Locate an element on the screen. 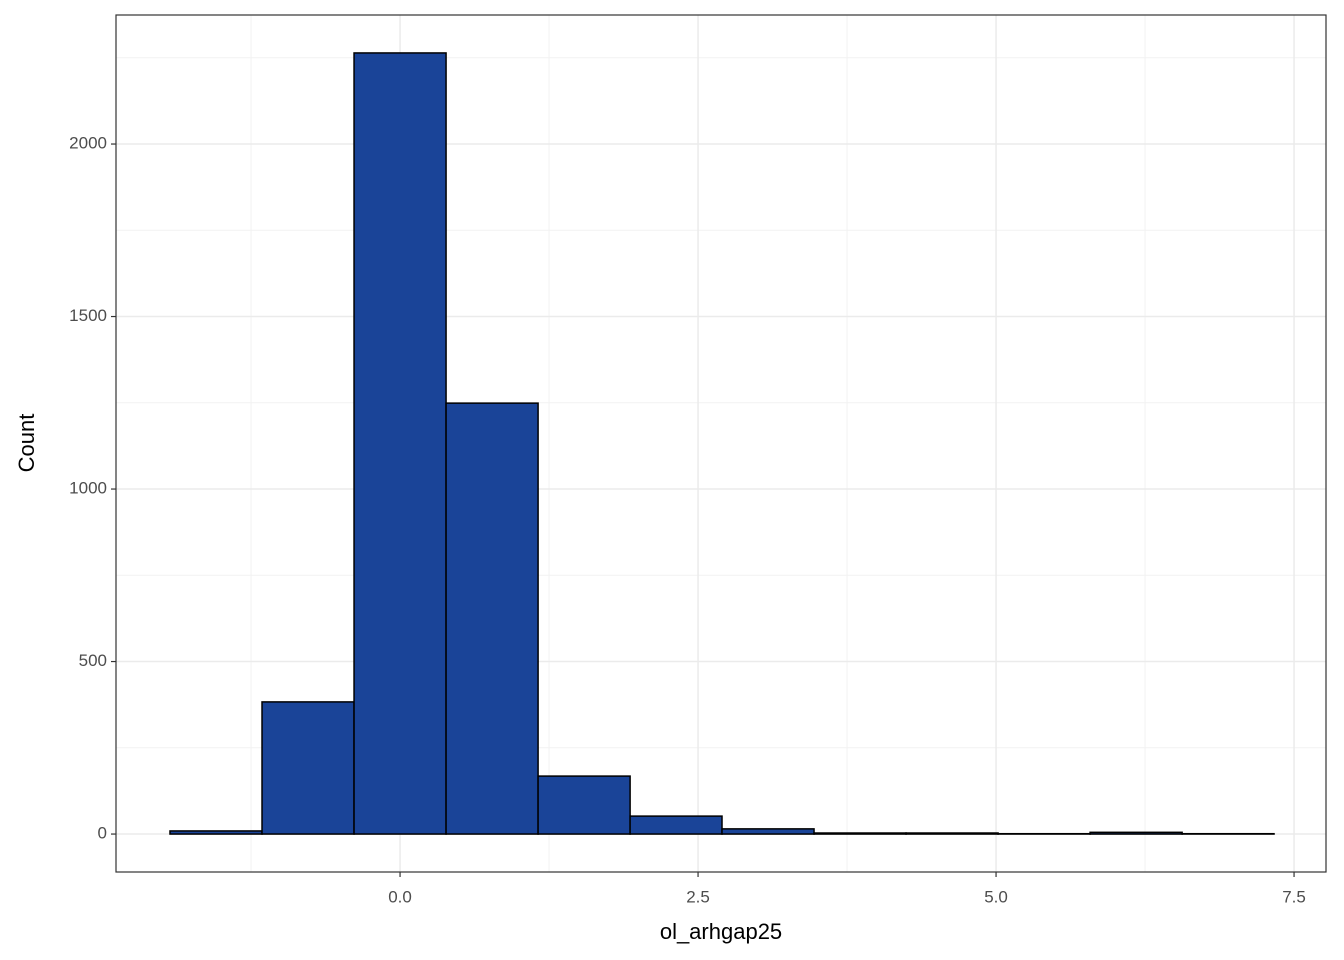 The width and height of the screenshot is (1344, 960). y-tick-label: 1000 is located at coordinates (88, 488).